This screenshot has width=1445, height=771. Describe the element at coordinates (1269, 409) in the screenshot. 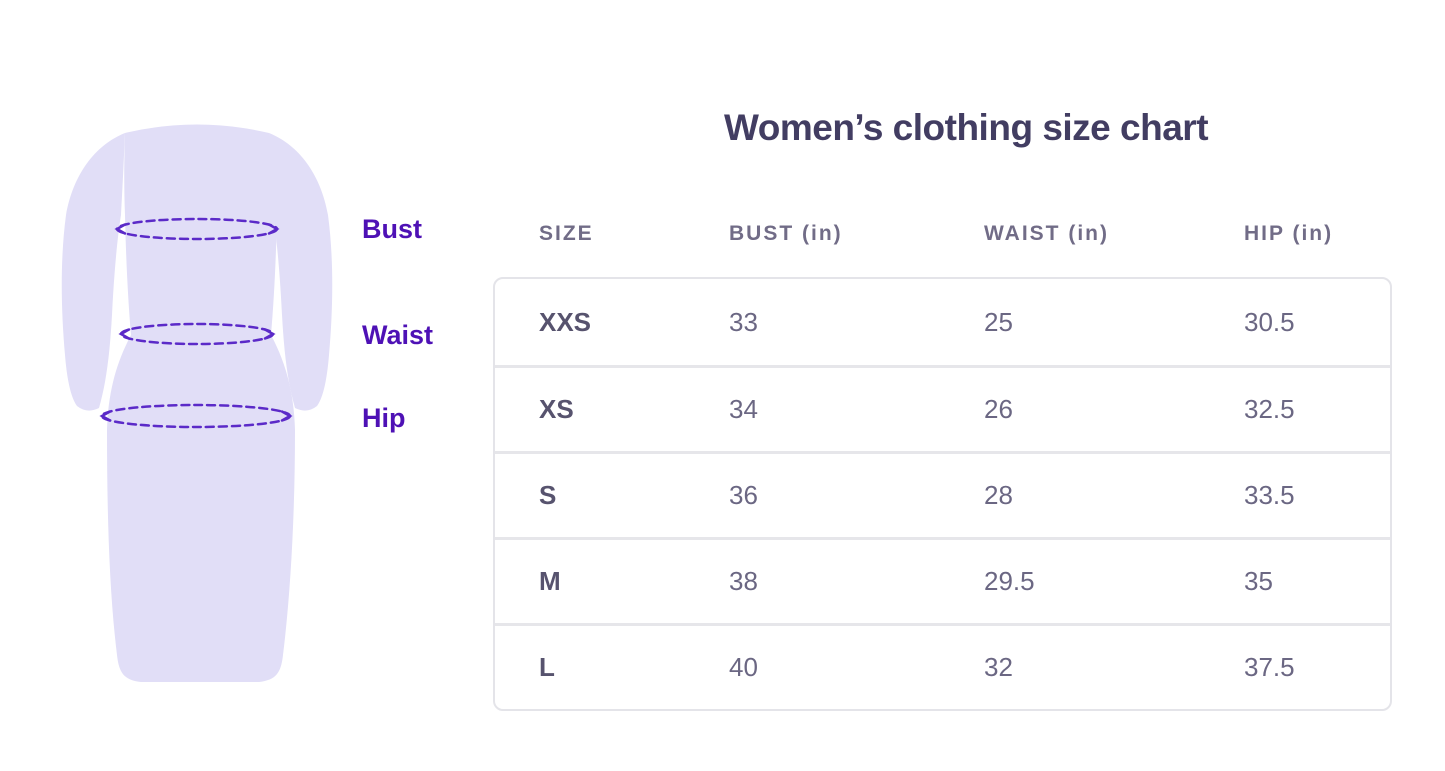

I see `measurement-cell: 32.5` at that location.